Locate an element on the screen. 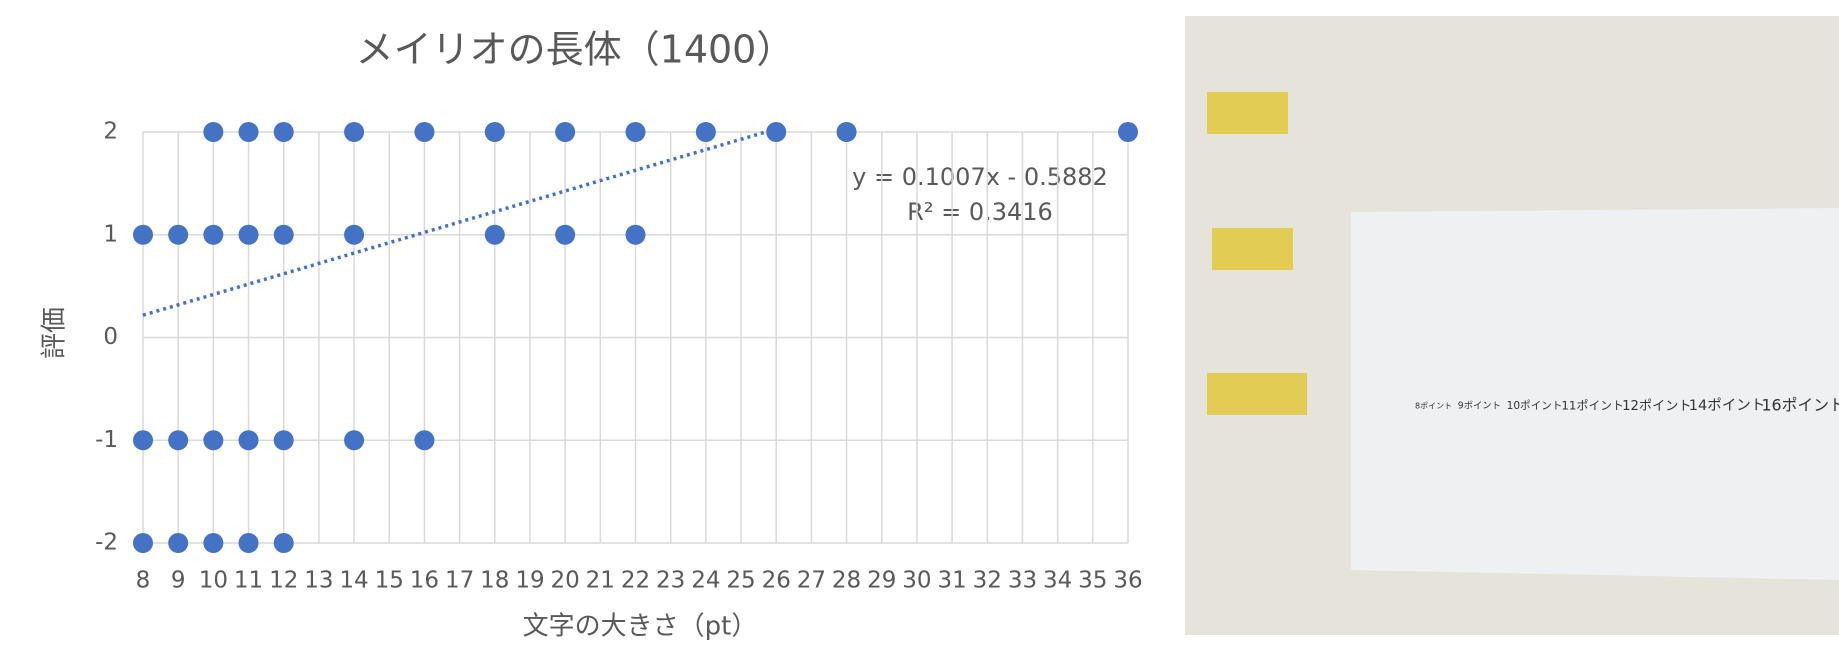 The width and height of the screenshot is (1839, 662). x-tick-label: 34 is located at coordinates (1057, 581).